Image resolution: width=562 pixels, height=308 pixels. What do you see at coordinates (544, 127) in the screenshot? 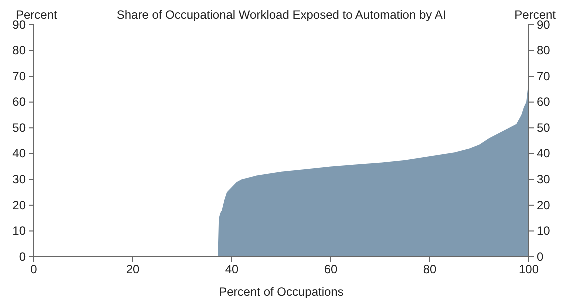
I see `y2-tick-label: 50` at bounding box center [544, 127].